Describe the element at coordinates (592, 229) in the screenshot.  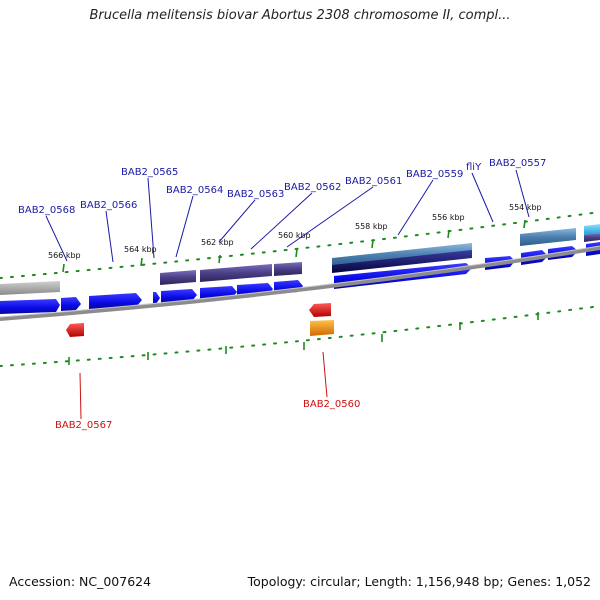
I see `cyan-feature` at that location.